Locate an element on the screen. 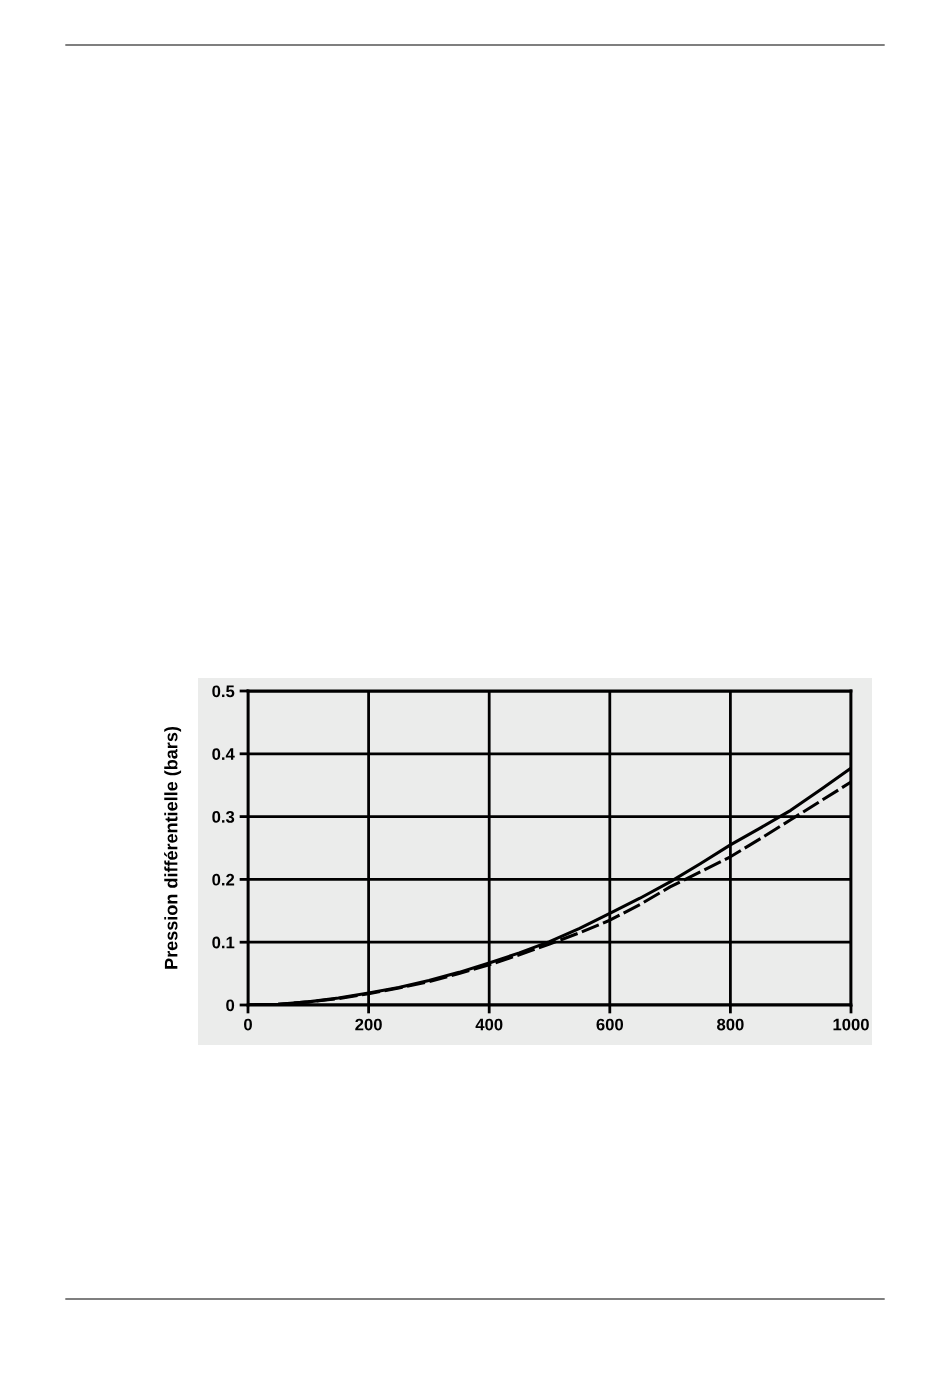 The width and height of the screenshot is (950, 1388). y-tick-label: 0.3 is located at coordinates (223, 817).